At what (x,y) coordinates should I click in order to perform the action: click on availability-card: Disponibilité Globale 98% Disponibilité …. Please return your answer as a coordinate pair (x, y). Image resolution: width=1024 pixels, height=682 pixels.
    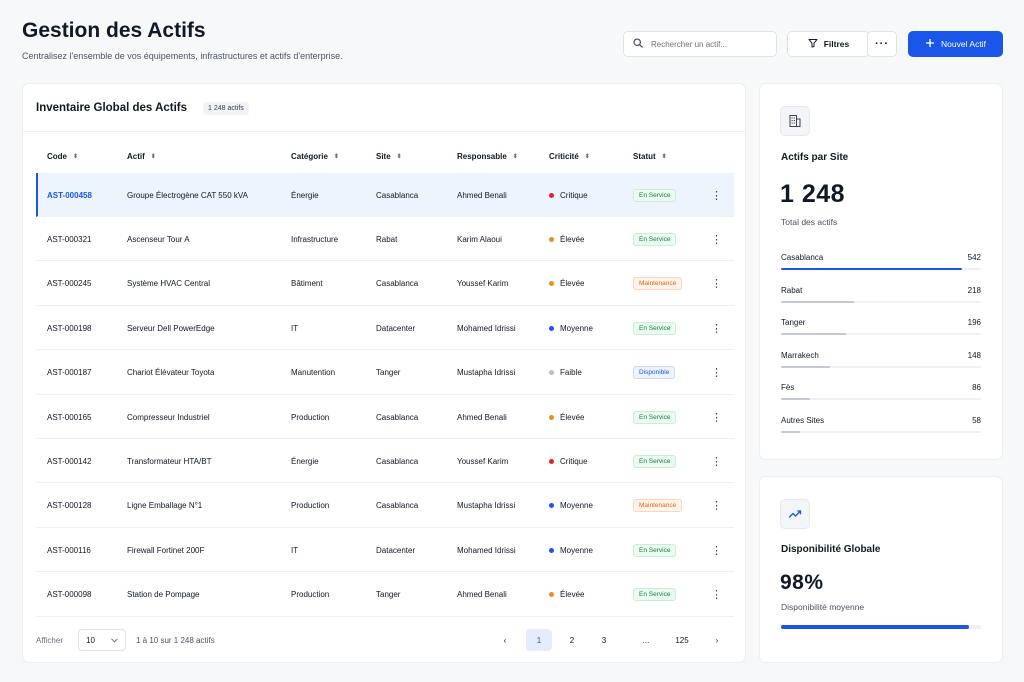
    Looking at the image, I should click on (881, 569).